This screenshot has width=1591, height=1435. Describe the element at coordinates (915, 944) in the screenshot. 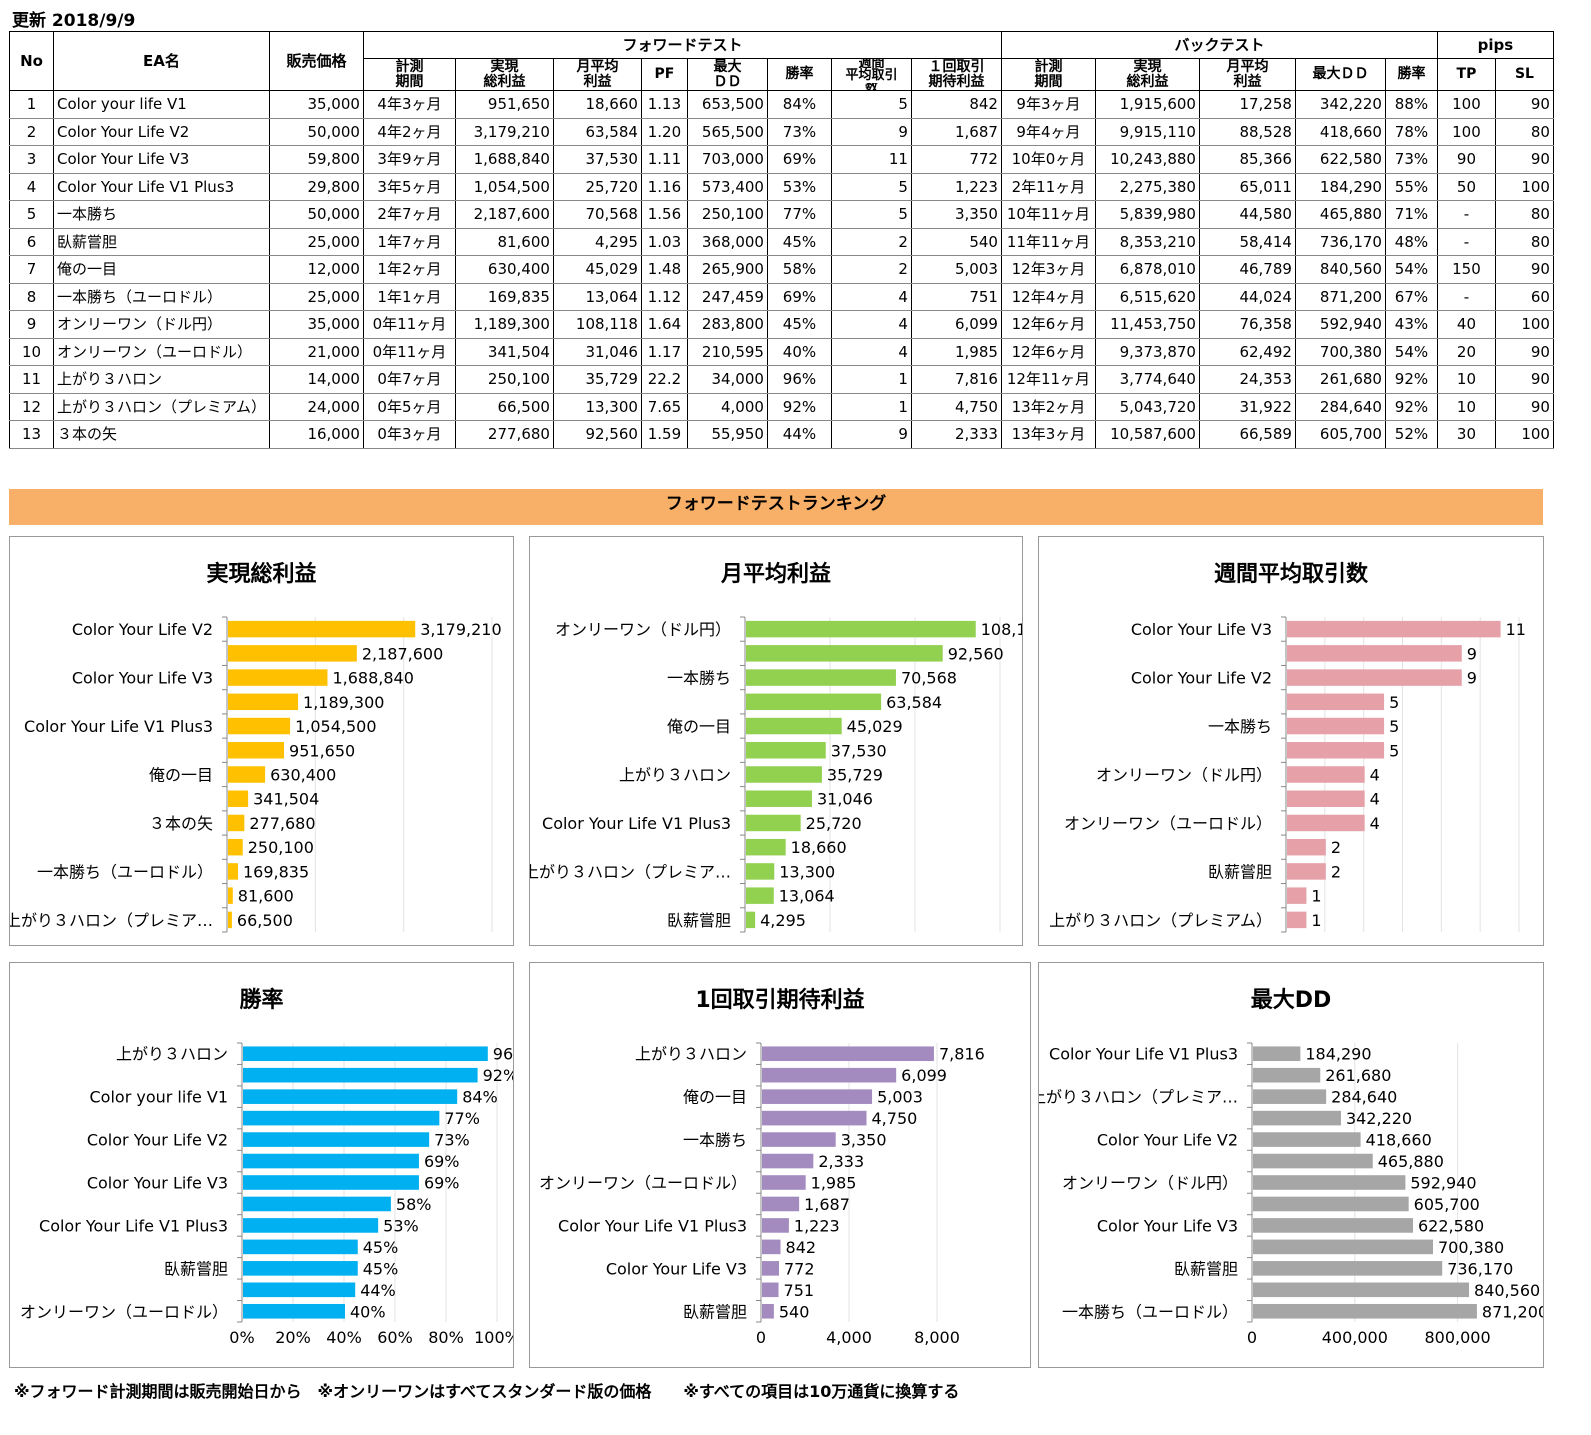

I see `x-tick-label: 80,000` at that location.